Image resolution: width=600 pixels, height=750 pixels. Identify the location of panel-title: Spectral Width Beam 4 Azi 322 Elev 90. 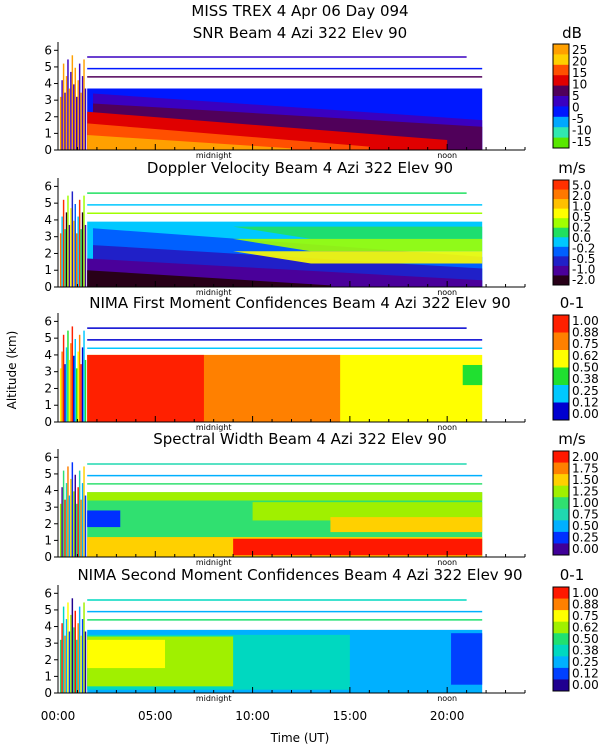
(300, 439).